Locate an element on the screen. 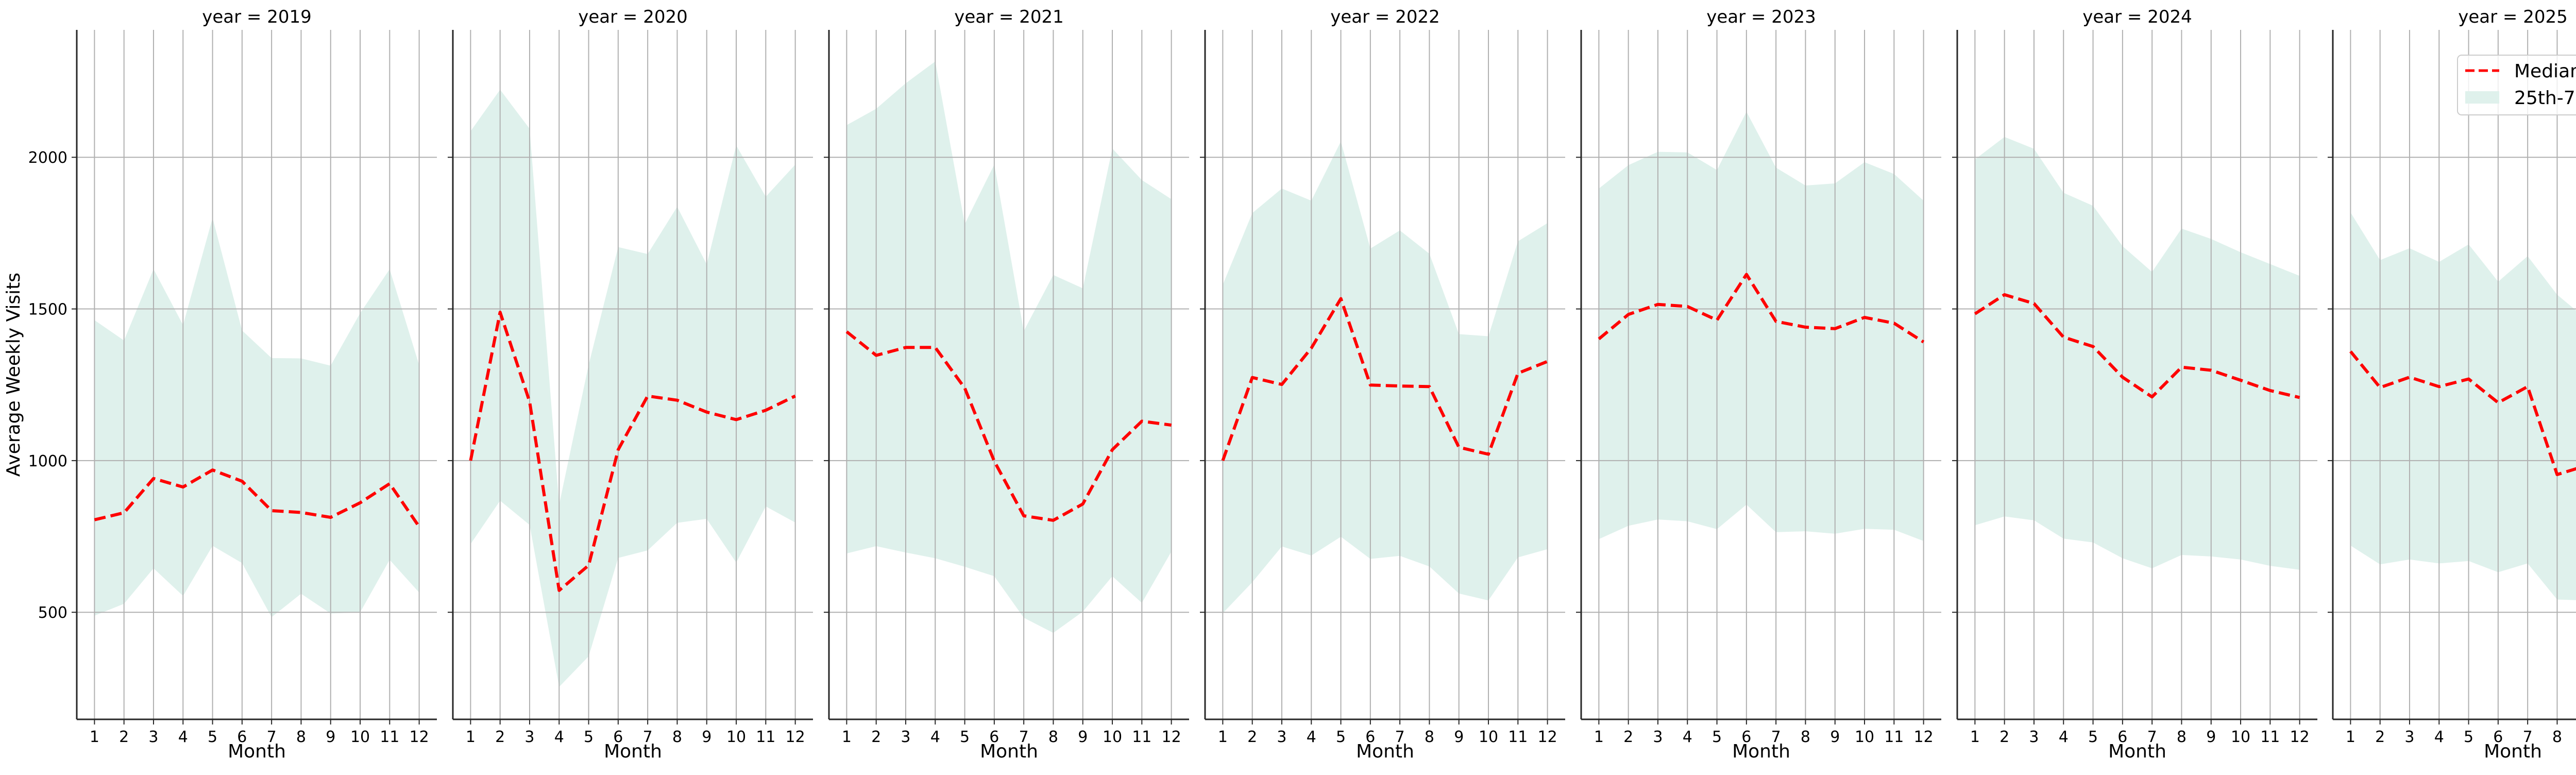 The height and width of the screenshot is (775, 2576). panel-title: year = 2024 is located at coordinates (2137, 17).